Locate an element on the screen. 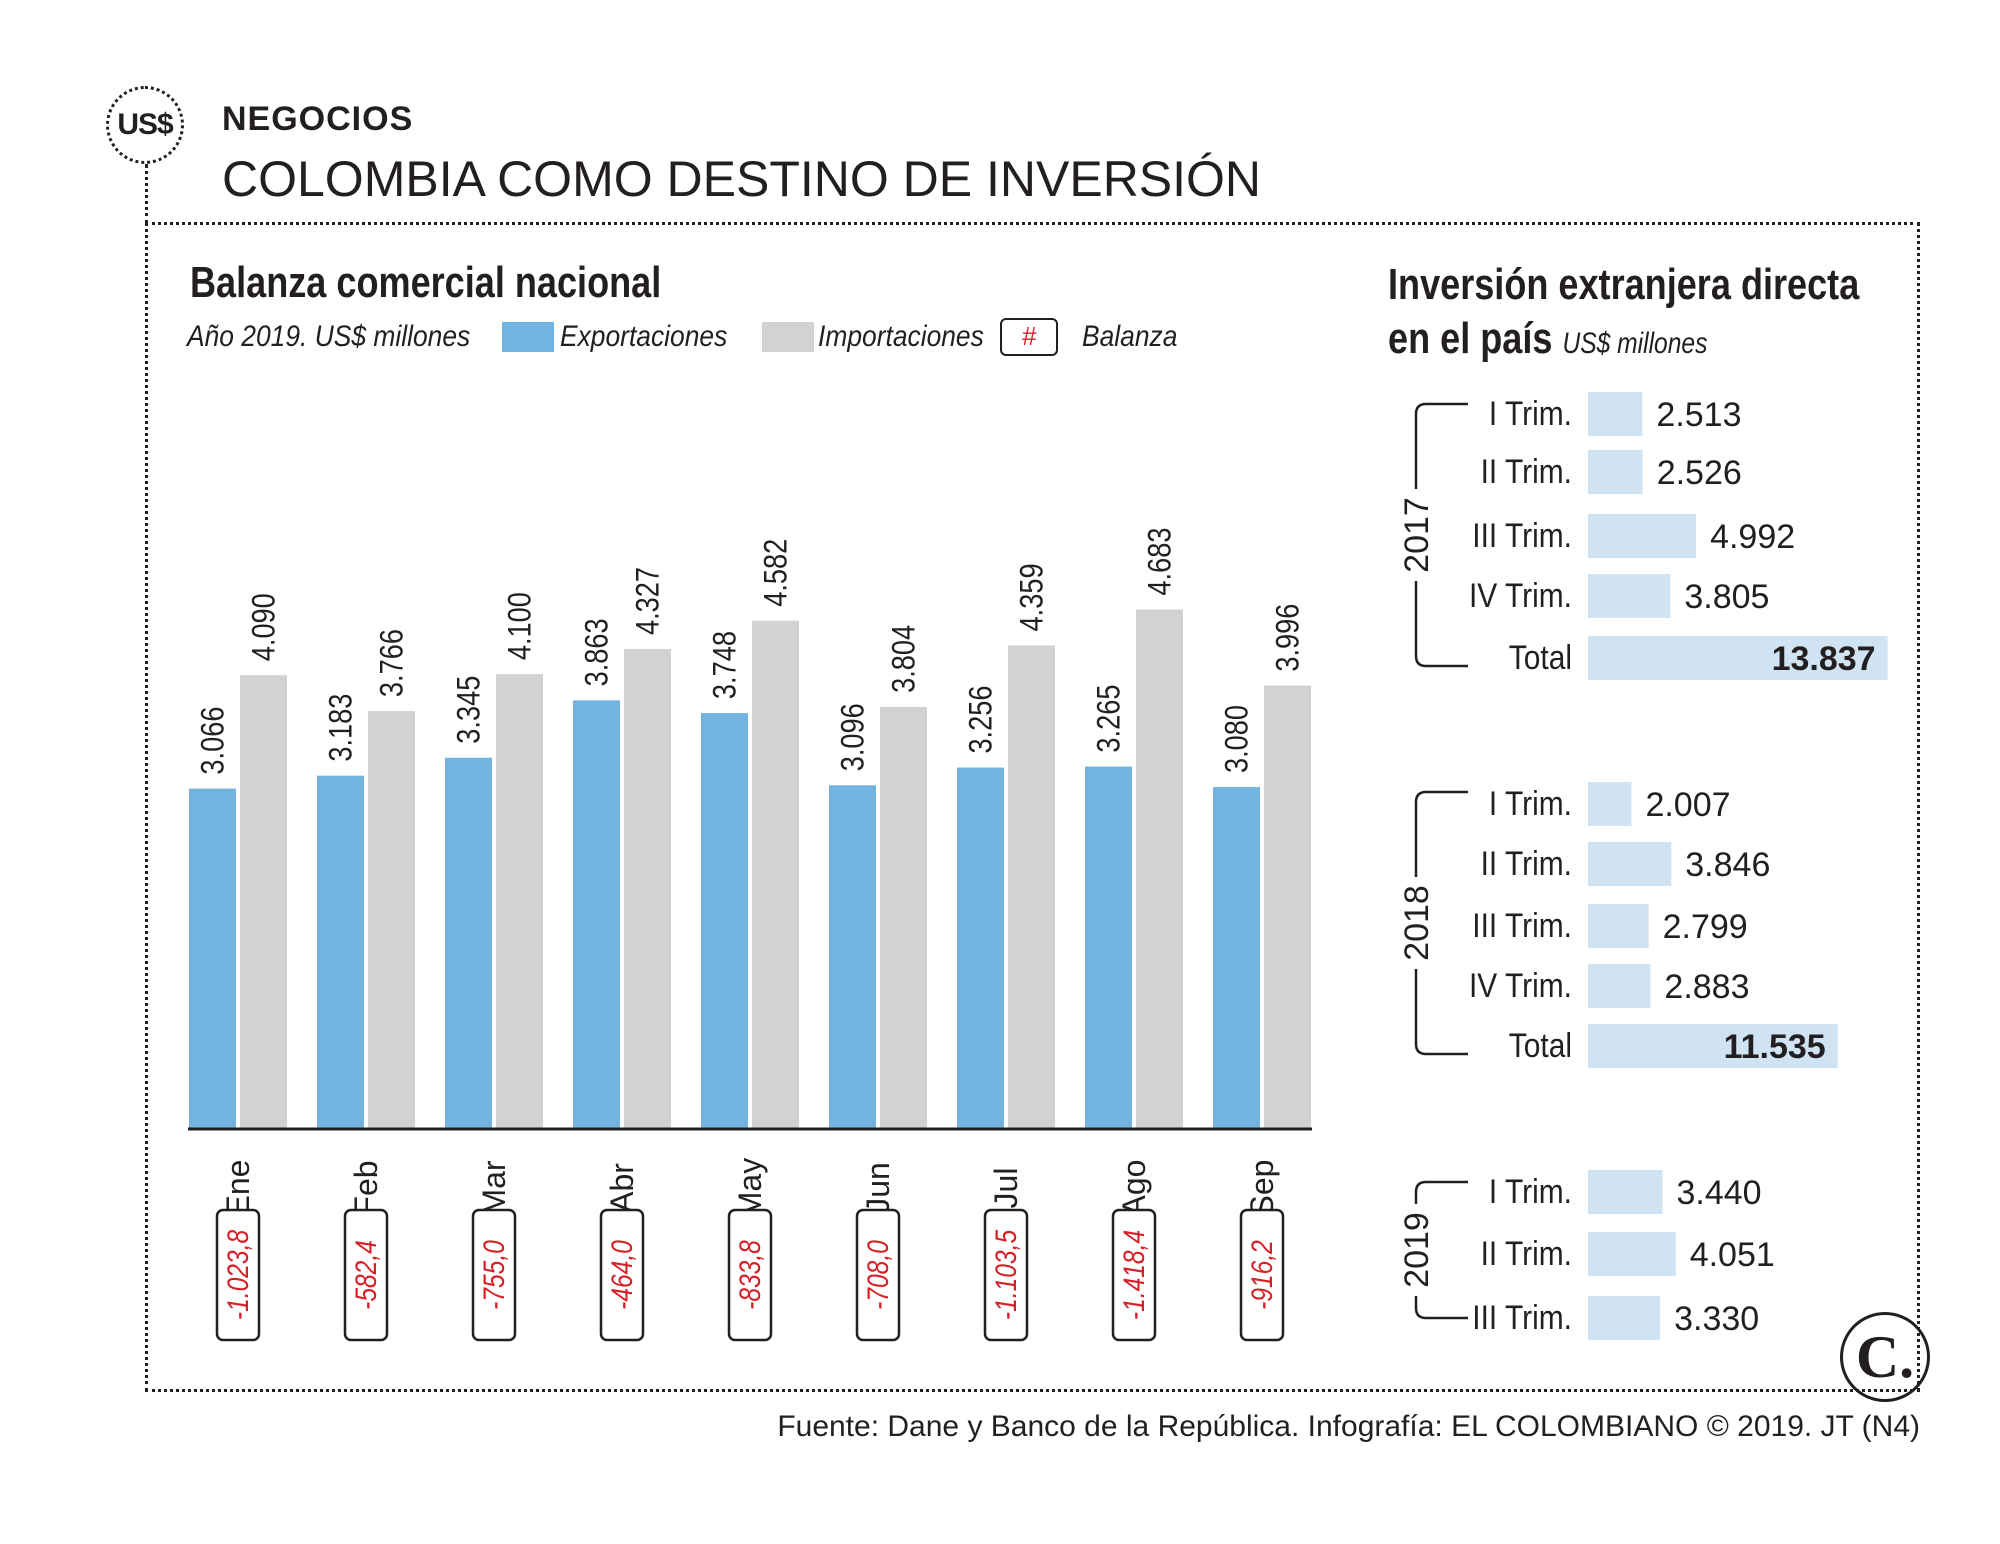 This screenshot has width=2000, height=1544. trade-chart-title: Balanza comercial nacional is located at coordinates (426, 282).